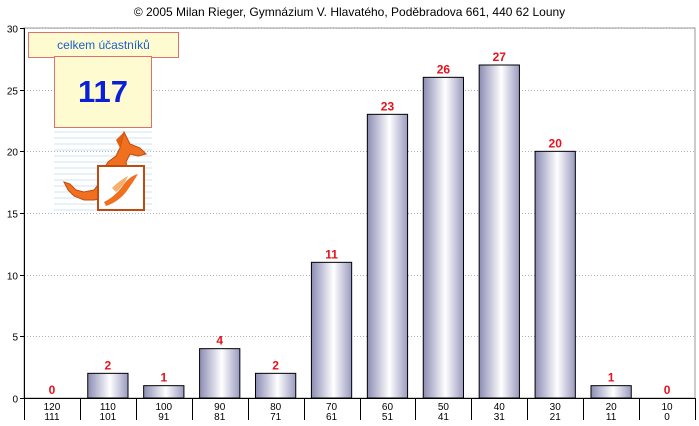 The height and width of the screenshot is (426, 699). I want to click on data-label: 27, so click(500, 57).